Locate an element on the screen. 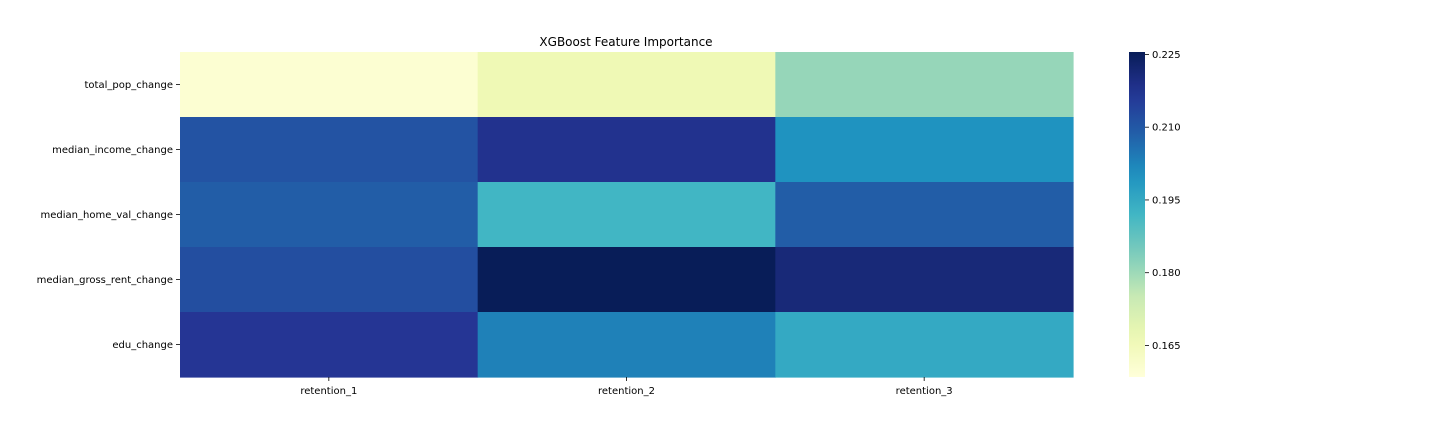 This screenshot has height=432, width=1440. colorbar-tick-label: 0.180 is located at coordinates (1166, 273).